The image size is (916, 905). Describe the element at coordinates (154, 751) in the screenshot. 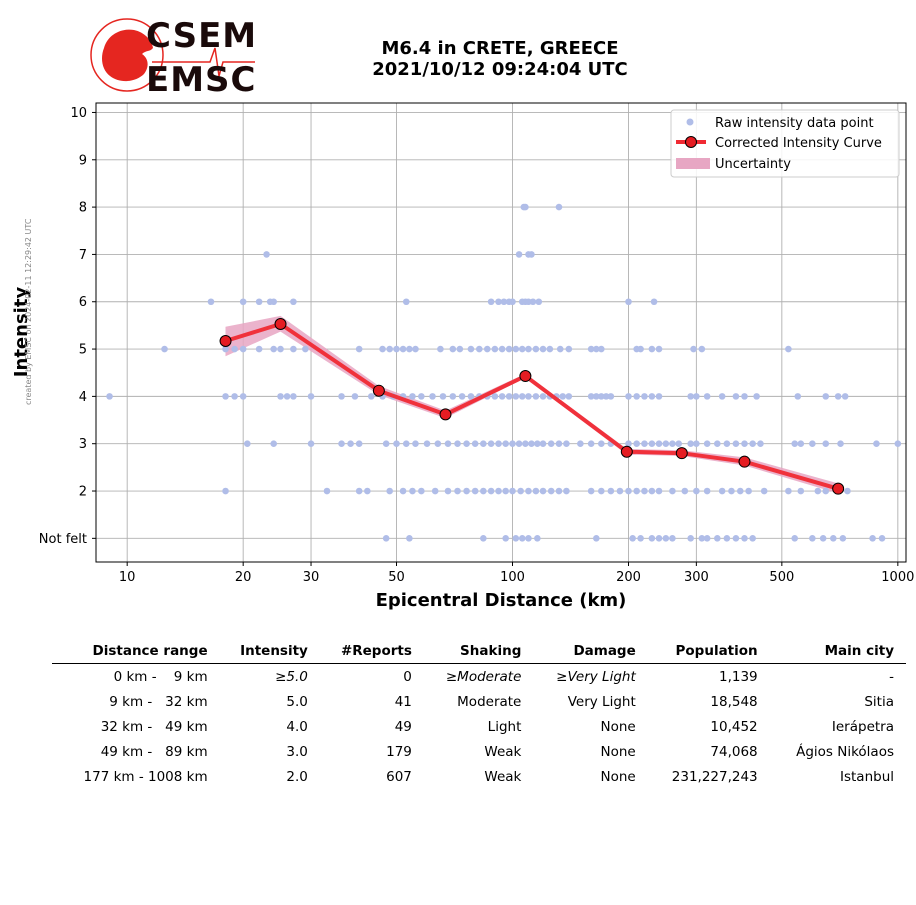

I see `cell-distance: 49 km - 89 km` at that location.